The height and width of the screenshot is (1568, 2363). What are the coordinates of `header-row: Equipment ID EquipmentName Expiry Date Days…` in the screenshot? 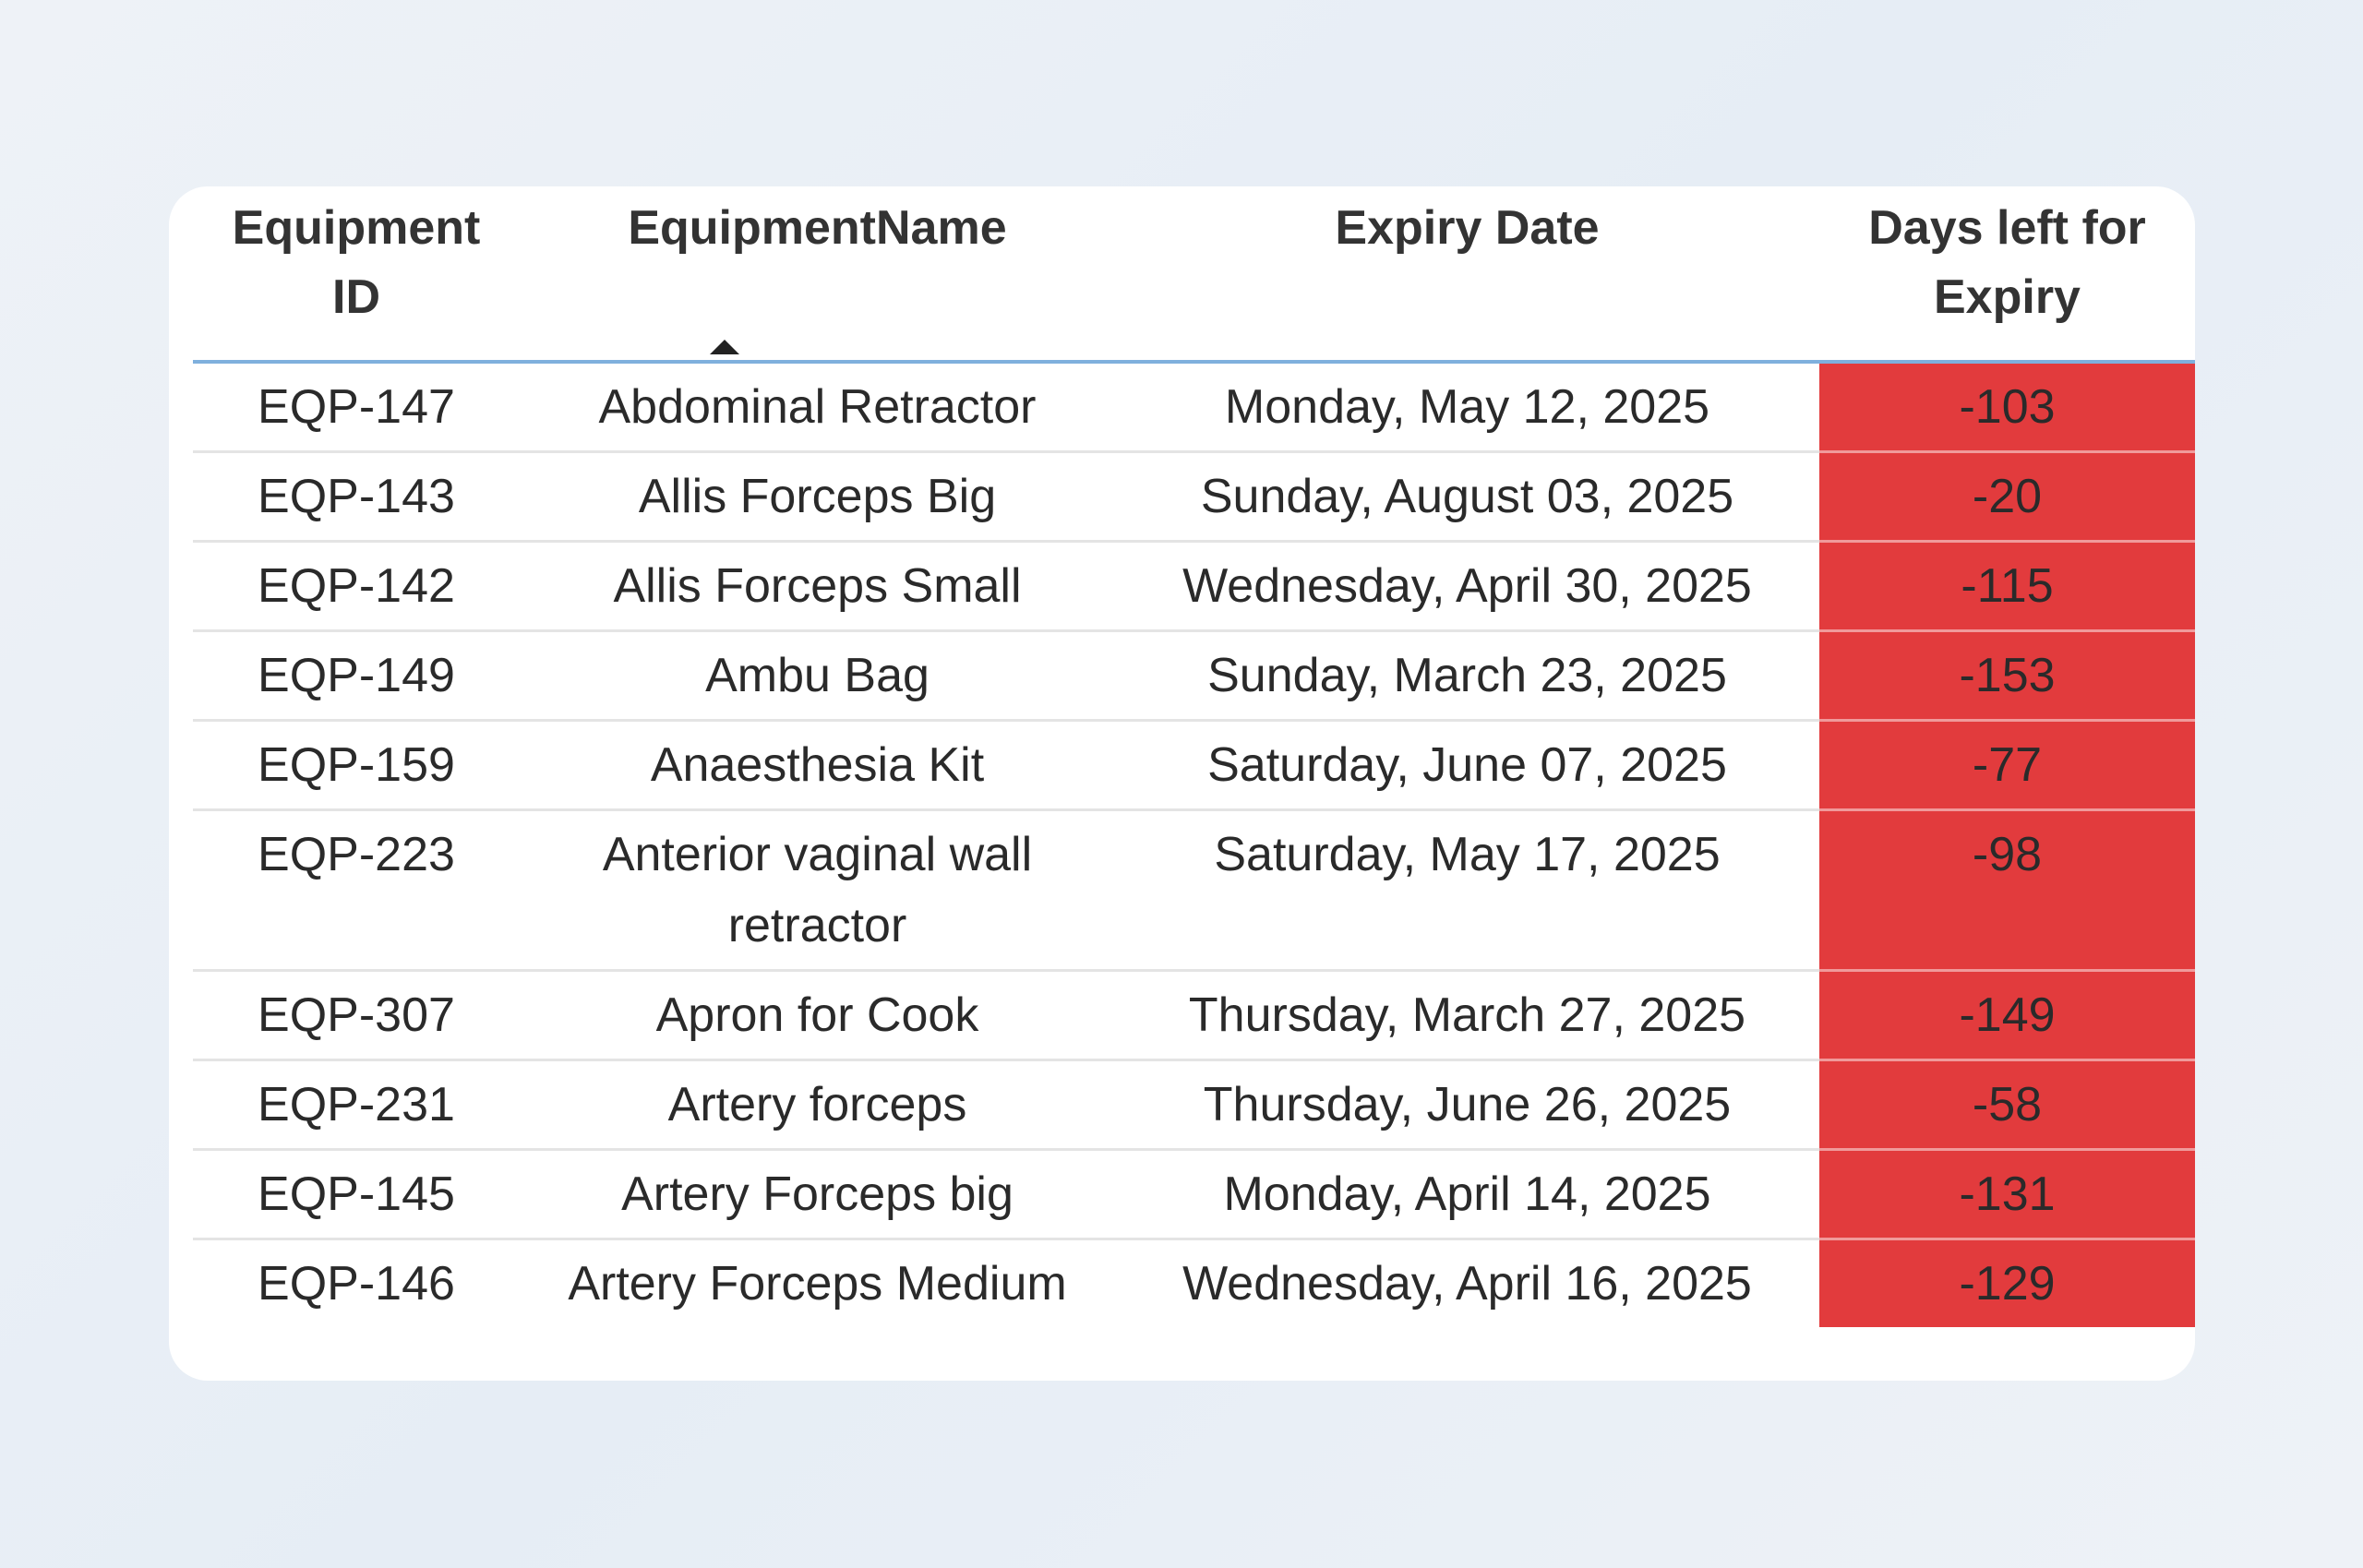 It's located at (1194, 275).